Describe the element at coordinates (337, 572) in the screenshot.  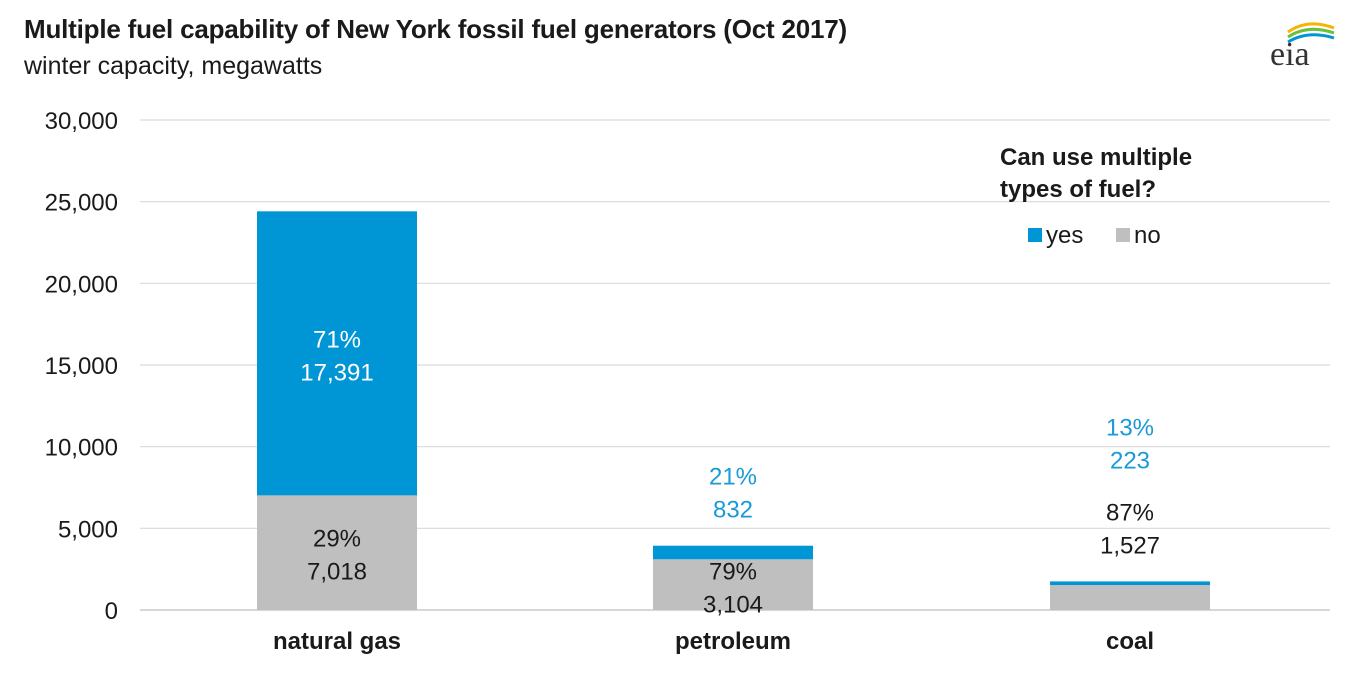
I see `data-label-no: 7,018` at that location.